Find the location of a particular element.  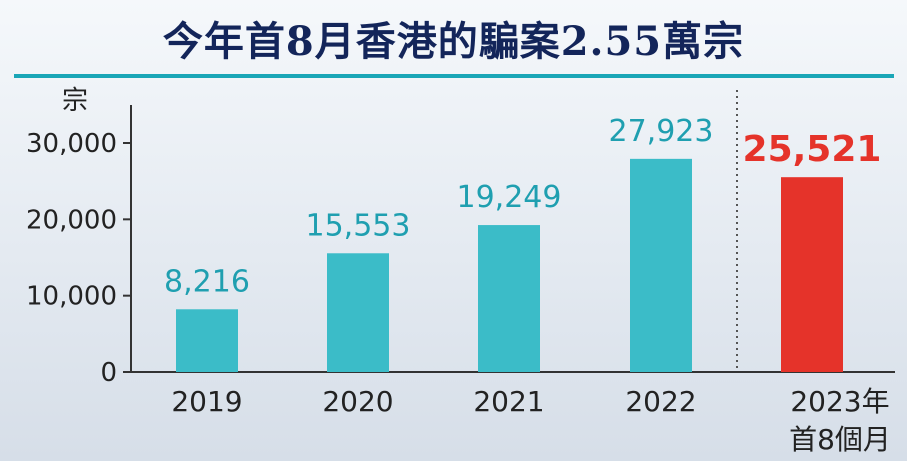

x-tick-label-line: 2019 is located at coordinates (206, 401).